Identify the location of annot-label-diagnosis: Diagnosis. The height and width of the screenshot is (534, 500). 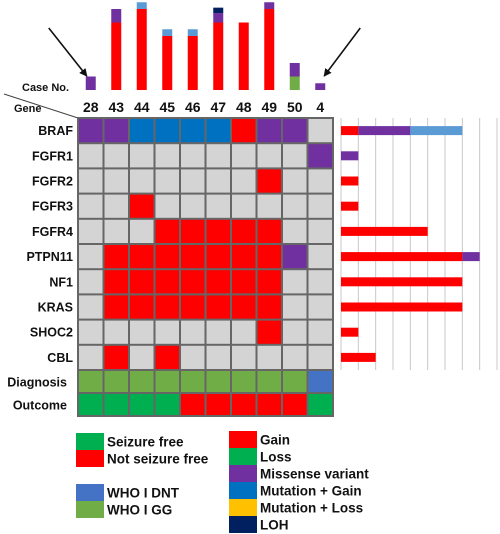
(37, 383).